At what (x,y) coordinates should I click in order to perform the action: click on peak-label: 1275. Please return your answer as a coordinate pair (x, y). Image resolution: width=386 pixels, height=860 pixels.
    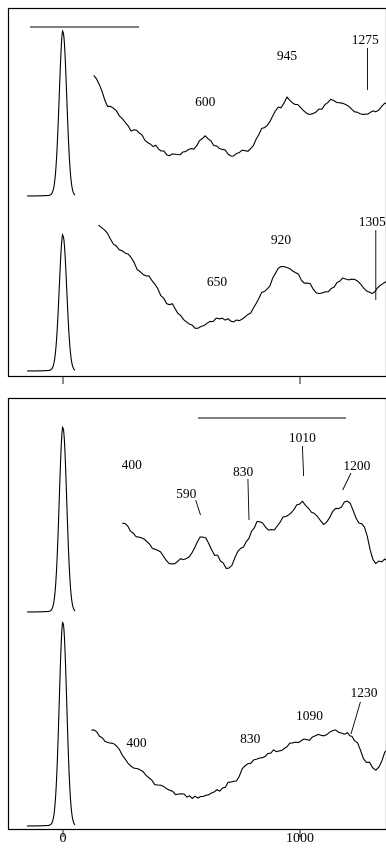
    Looking at the image, I should click on (365, 39).